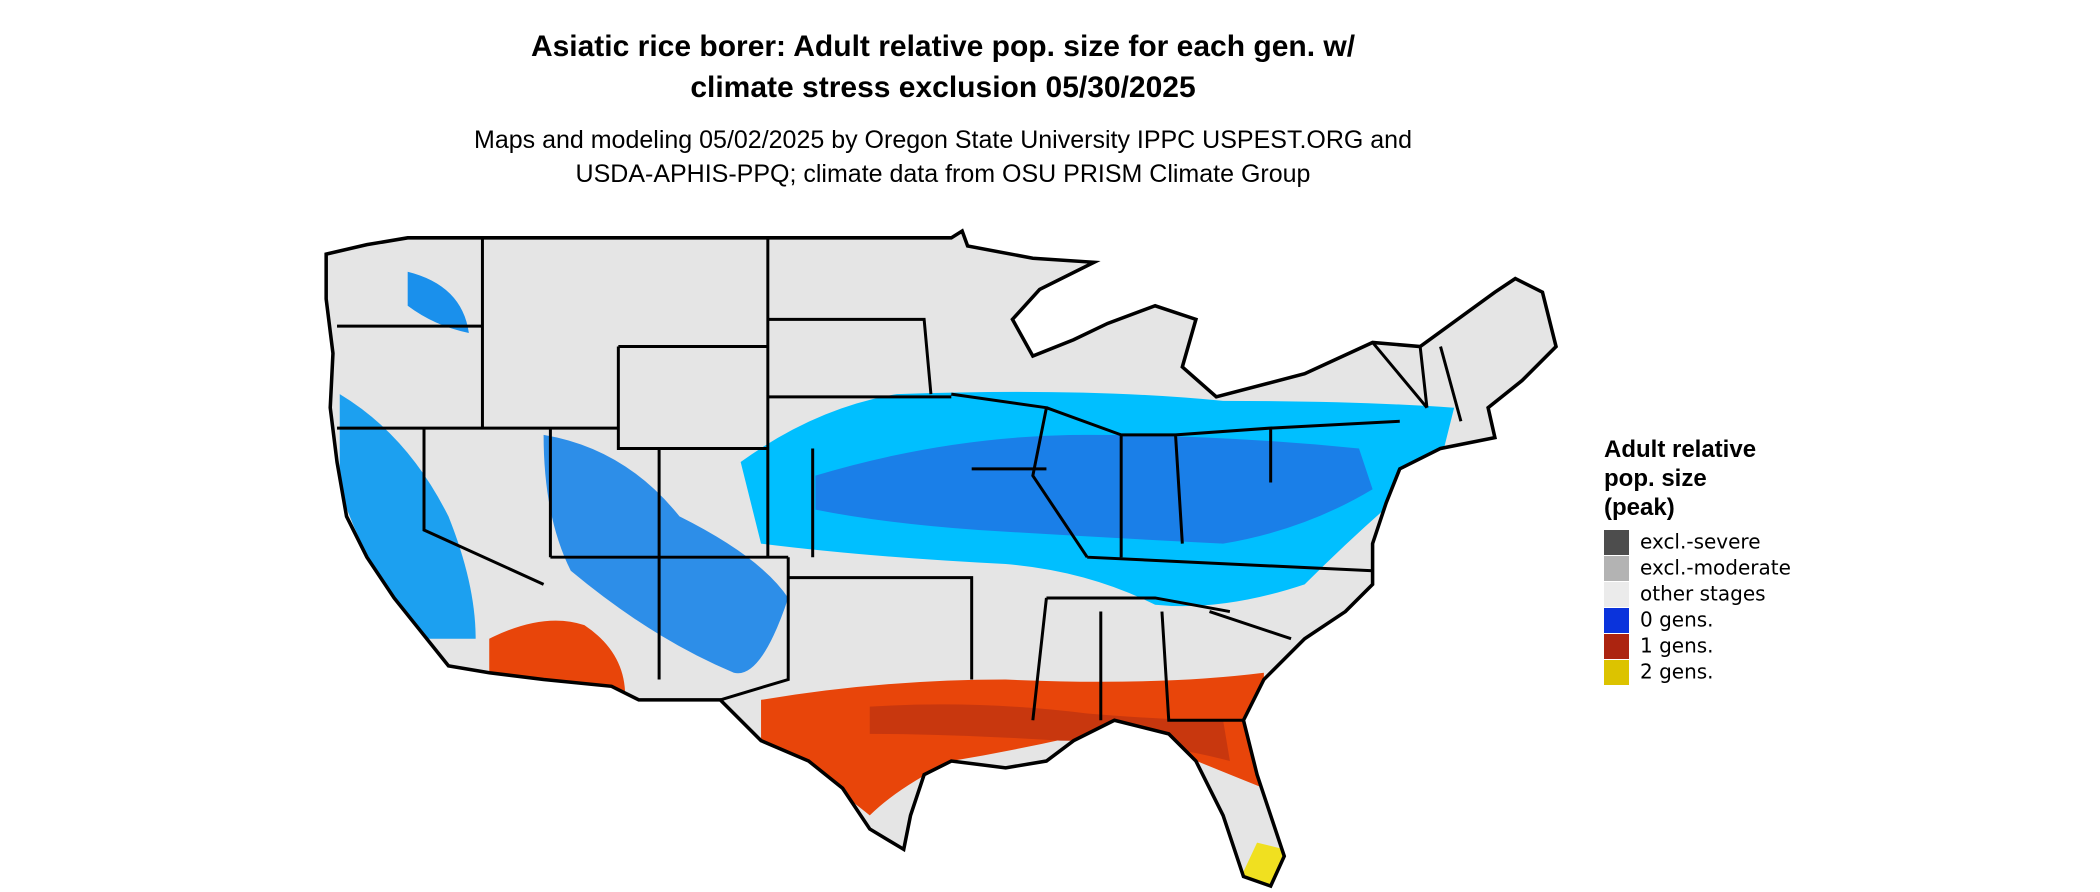 The image size is (2100, 892). I want to click on title-line: climate stress exclusion 05/30/2025, so click(942, 87).